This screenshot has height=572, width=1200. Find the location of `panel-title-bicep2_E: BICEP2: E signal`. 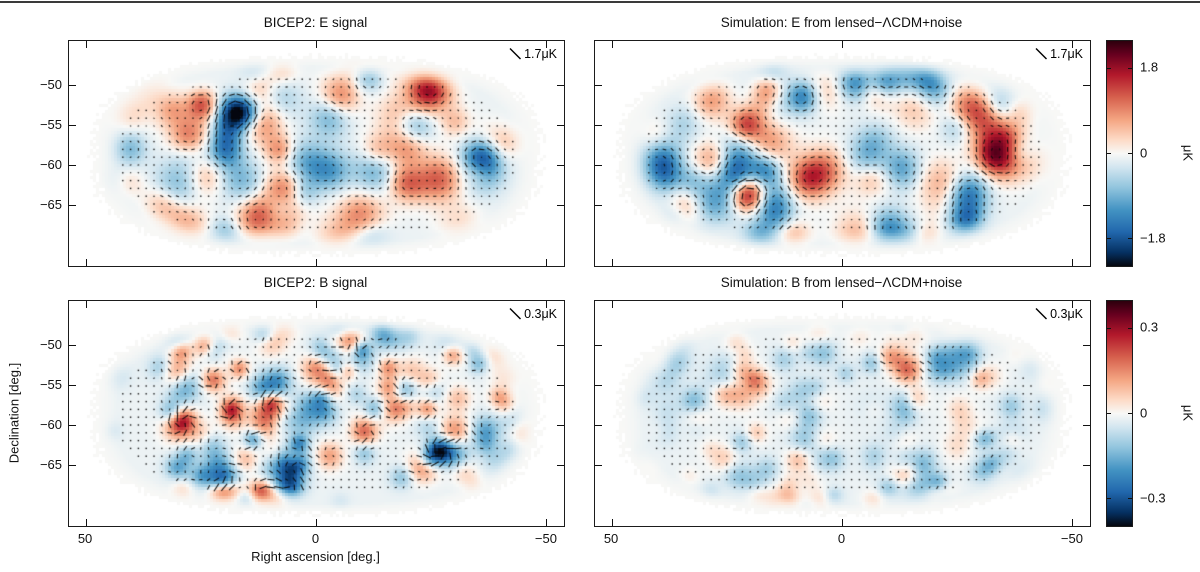

panel-title-bicep2_E: BICEP2: E signal is located at coordinates (315, 22).